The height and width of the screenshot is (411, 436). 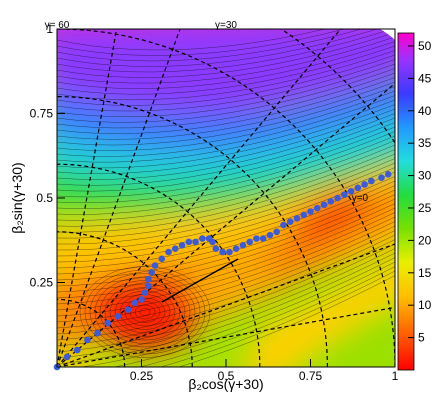 I want to click on colorbar-tick-label: 20, so click(x=425, y=240).